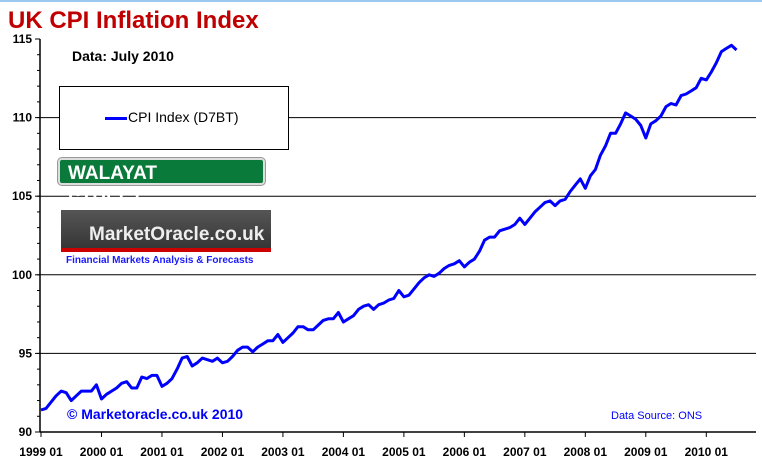  What do you see at coordinates (23, 118) in the screenshot?
I see `y-tick-label: 110` at bounding box center [23, 118].